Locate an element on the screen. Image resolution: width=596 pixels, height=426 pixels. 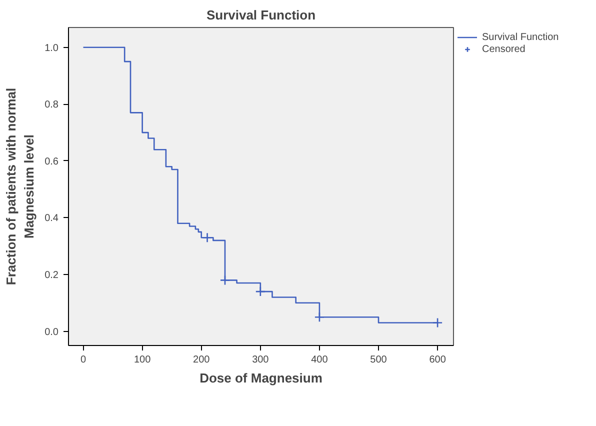
x-axis-title: Dose of Magnesium is located at coordinates (261, 378).